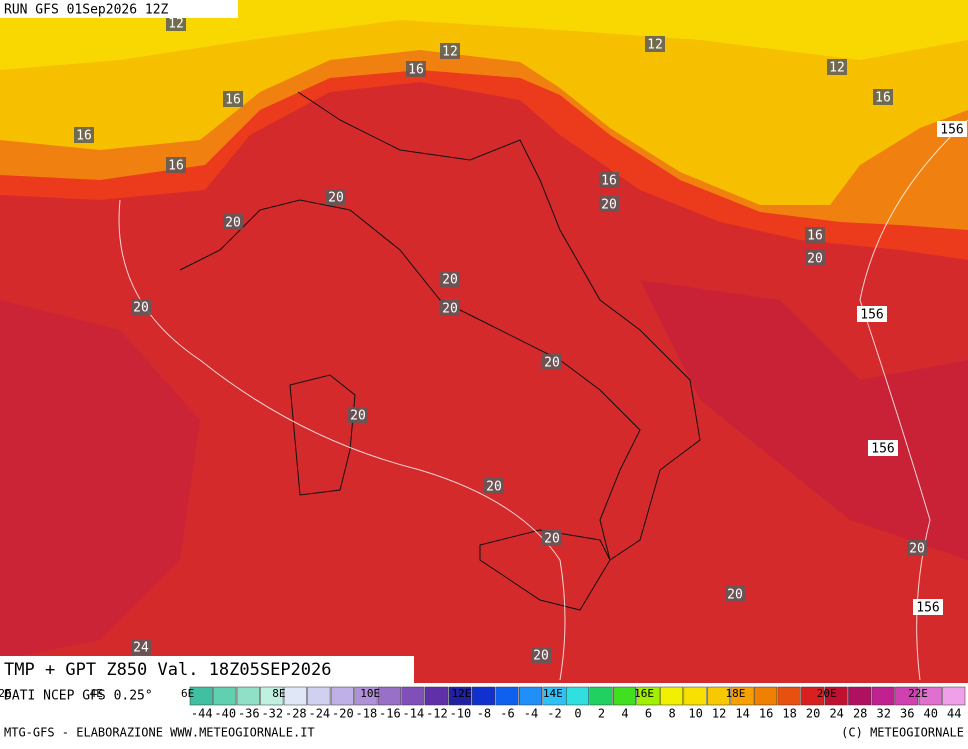  What do you see at coordinates (577, 714) in the screenshot?
I see `colorbar-label: 0` at bounding box center [577, 714].